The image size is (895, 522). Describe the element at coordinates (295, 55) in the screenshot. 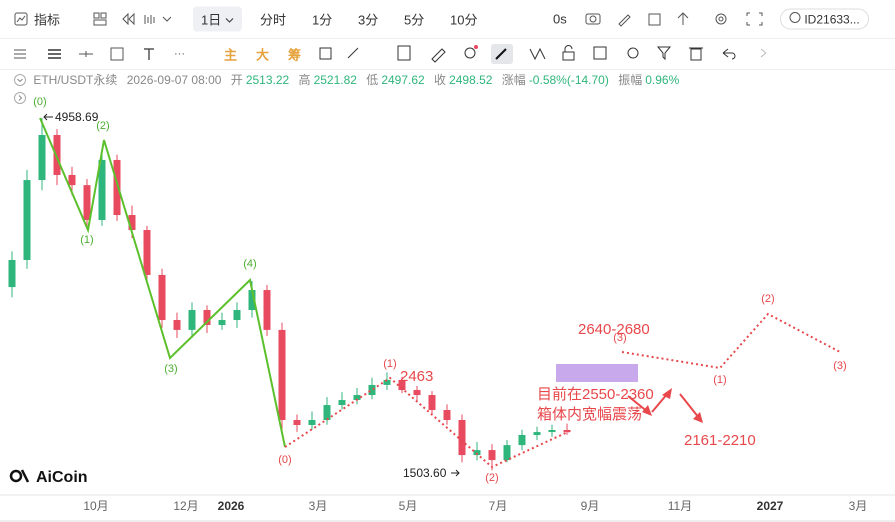

I see `chips-toggle: 筹` at that location.